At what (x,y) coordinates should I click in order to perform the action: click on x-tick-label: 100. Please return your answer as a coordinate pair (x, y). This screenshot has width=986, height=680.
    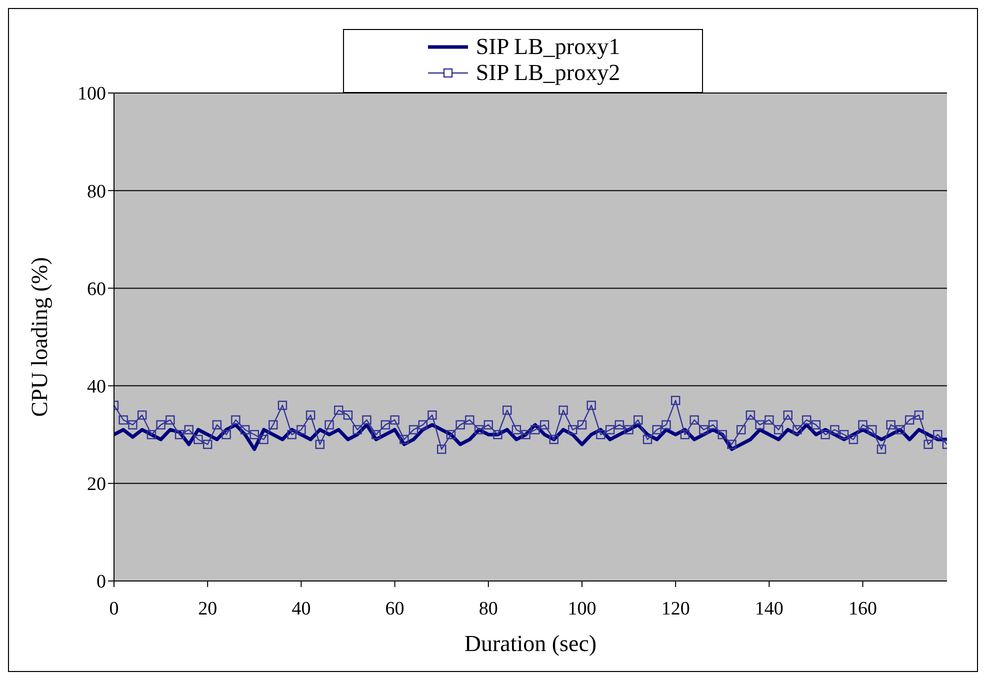
    Looking at the image, I should click on (582, 609).